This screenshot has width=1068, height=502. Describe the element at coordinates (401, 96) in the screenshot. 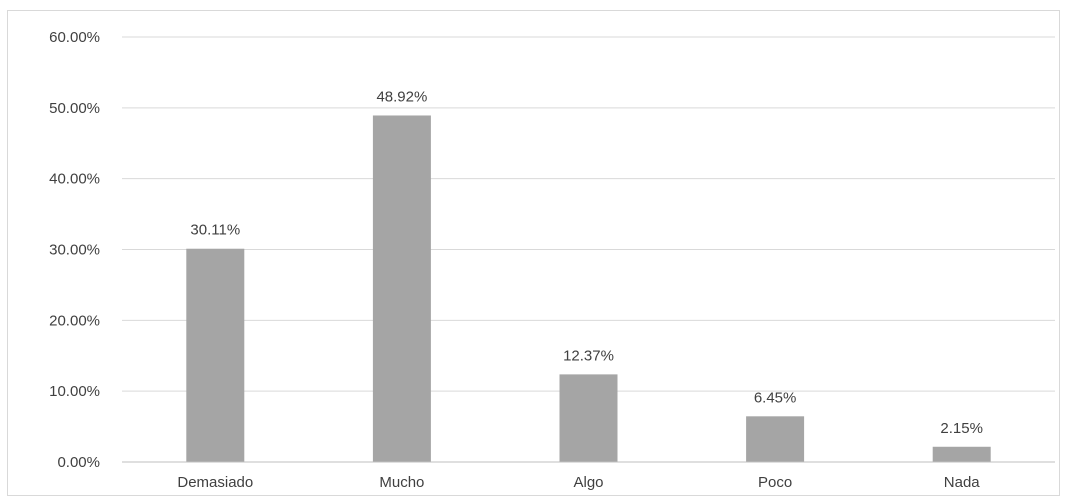

I see `data-label-mucho: 48.92%` at that location.